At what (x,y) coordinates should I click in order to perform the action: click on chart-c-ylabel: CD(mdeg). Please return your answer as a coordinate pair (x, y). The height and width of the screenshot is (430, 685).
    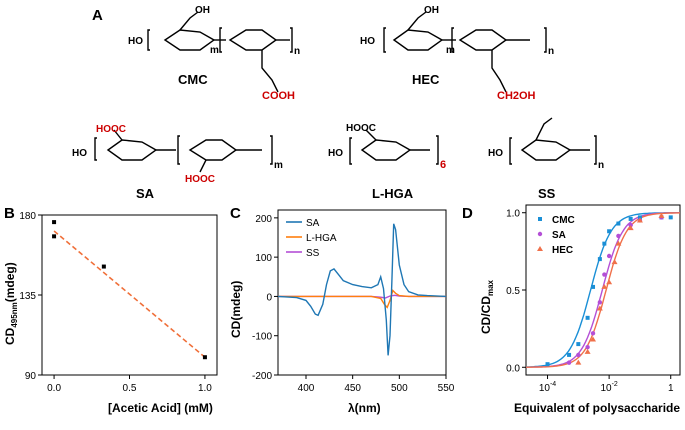
    Looking at the image, I should click on (236, 309).